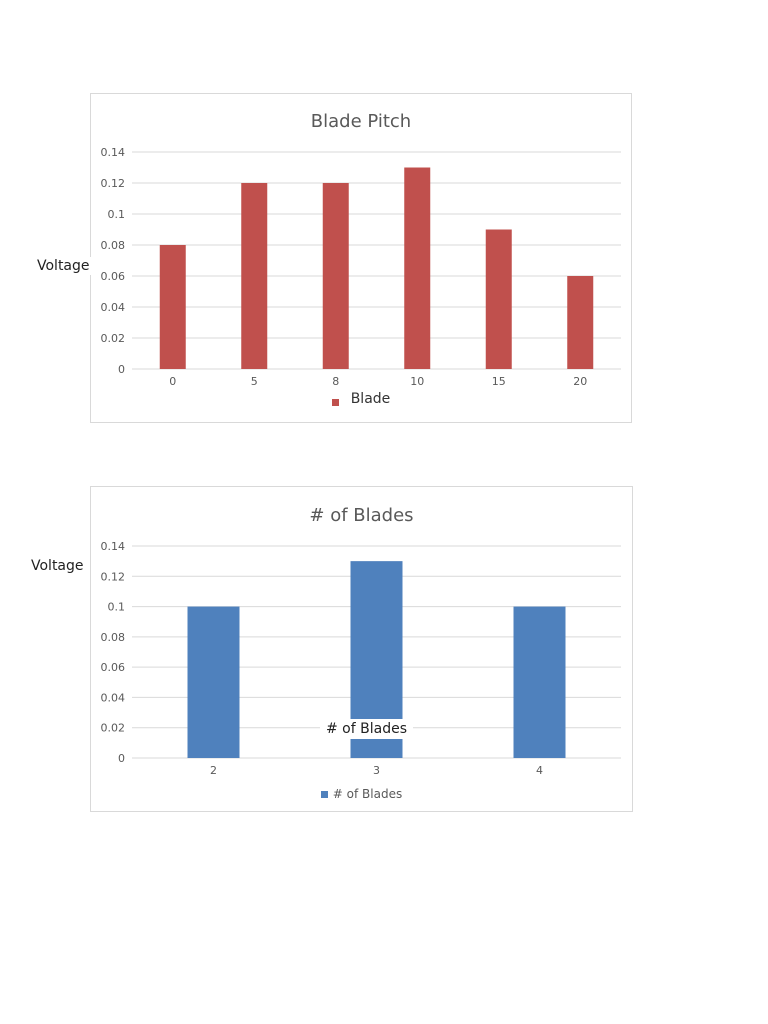 The width and height of the screenshot is (768, 1024). Describe the element at coordinates (370, 399) in the screenshot. I see `legend-label: Blade` at that location.